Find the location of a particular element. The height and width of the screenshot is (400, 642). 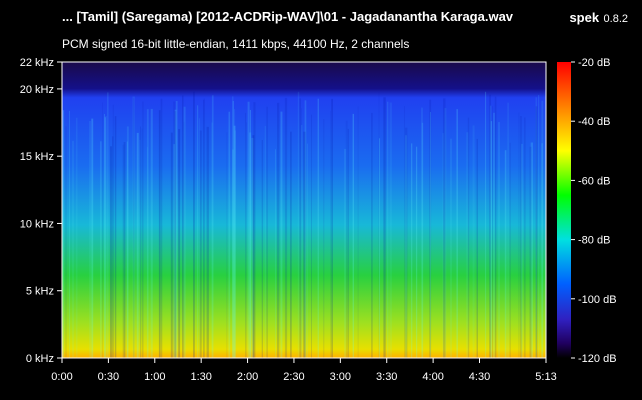

db-tick-label: -80 dB is located at coordinates (594, 241).